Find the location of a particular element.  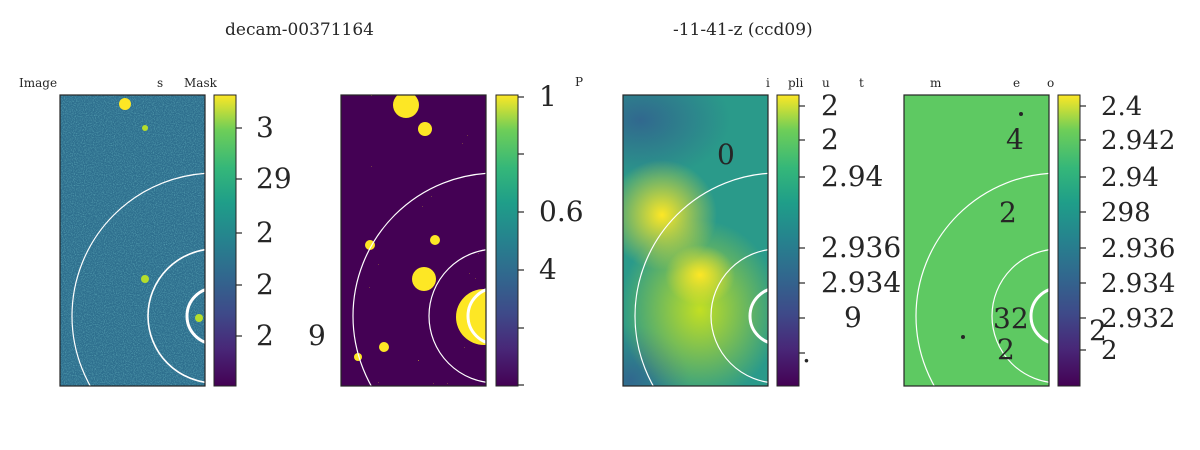

uniform-heatmap is located at coordinates (976, 240).